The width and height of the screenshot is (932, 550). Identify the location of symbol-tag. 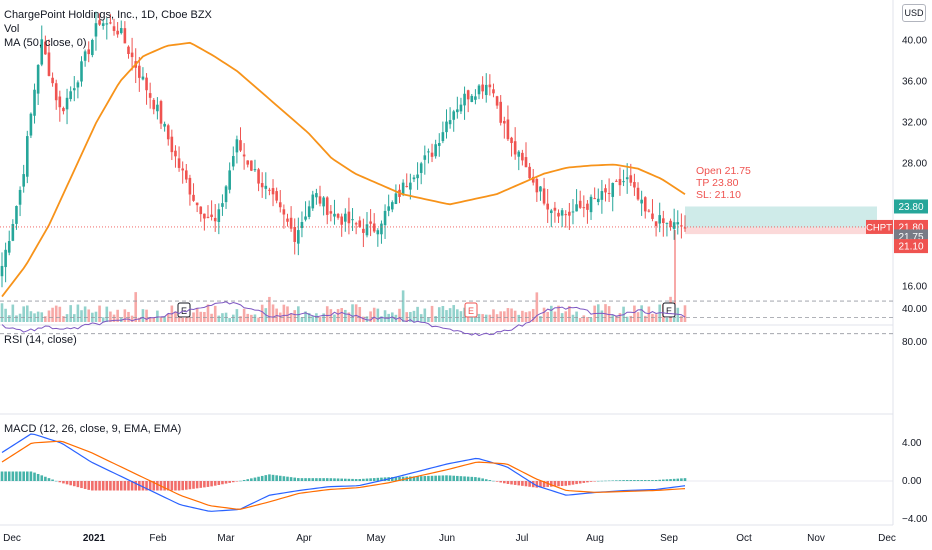
(879, 226).